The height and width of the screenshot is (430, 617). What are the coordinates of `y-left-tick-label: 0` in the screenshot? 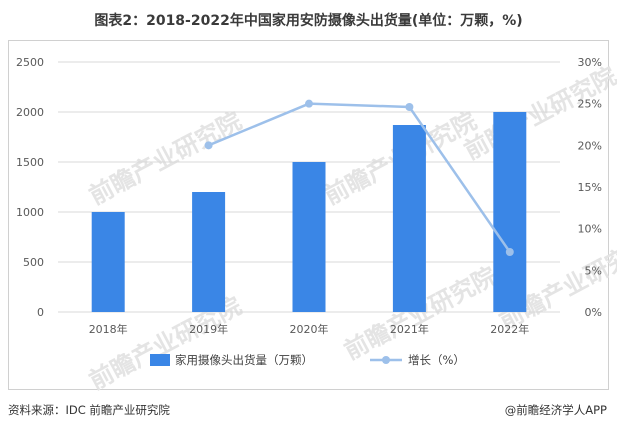 It's located at (40, 312).